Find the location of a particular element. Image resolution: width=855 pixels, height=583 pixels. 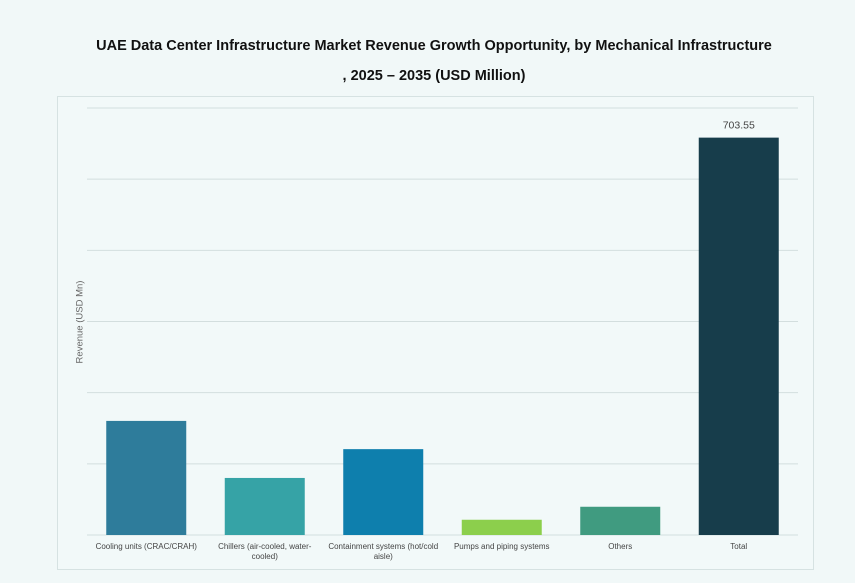

x-tick-label: Total is located at coordinates (739, 546).